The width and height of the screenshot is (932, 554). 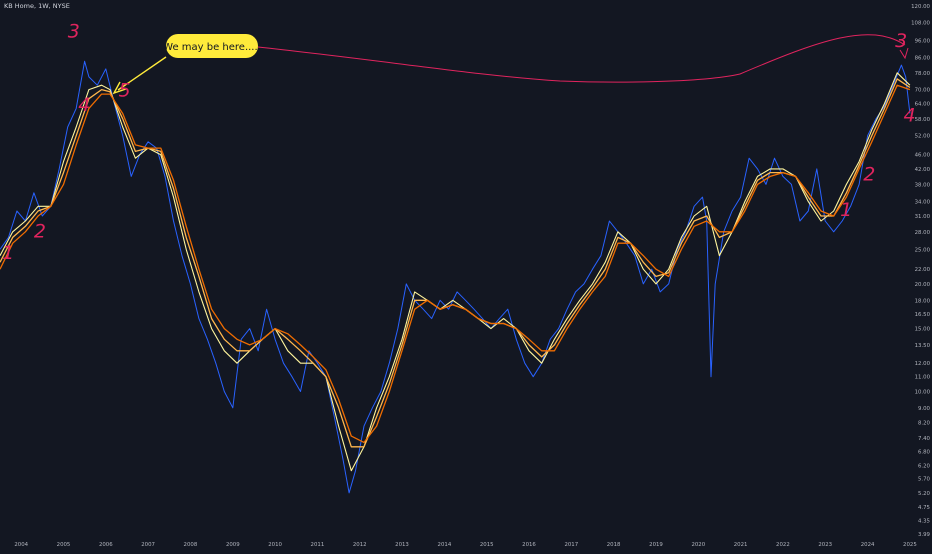 I want to click on y-tick-label: 12.00, so click(x=923, y=364).